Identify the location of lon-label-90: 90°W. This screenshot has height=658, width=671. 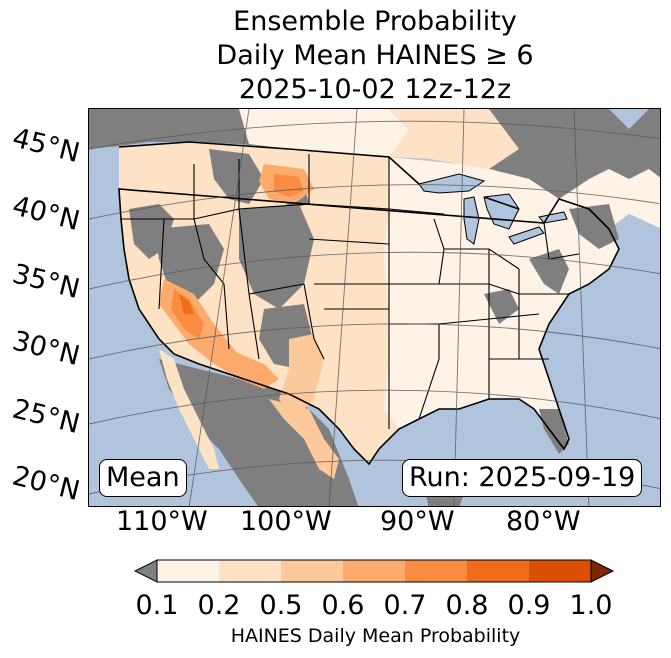
(417, 521).